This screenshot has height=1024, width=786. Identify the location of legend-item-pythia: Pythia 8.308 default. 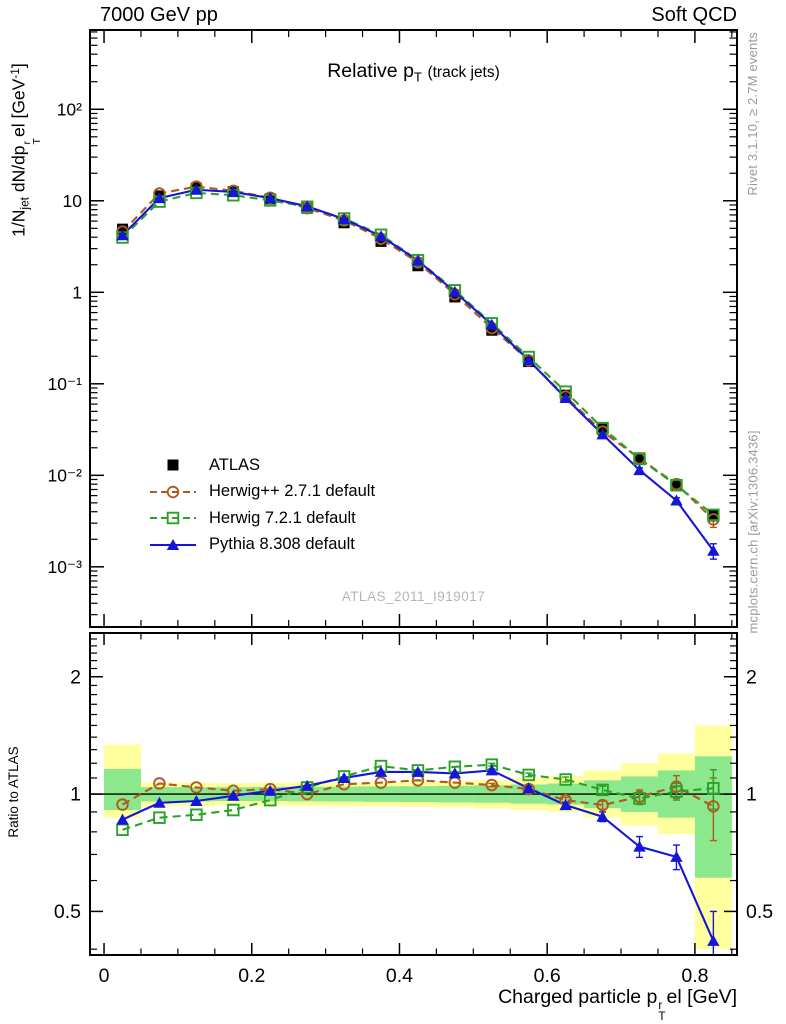
(261, 545).